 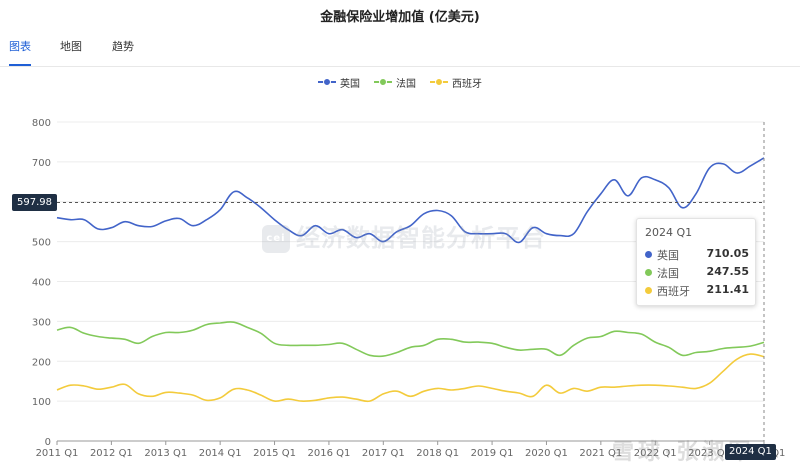 I want to click on legend-label-uk: 英国, so click(x=350, y=84).